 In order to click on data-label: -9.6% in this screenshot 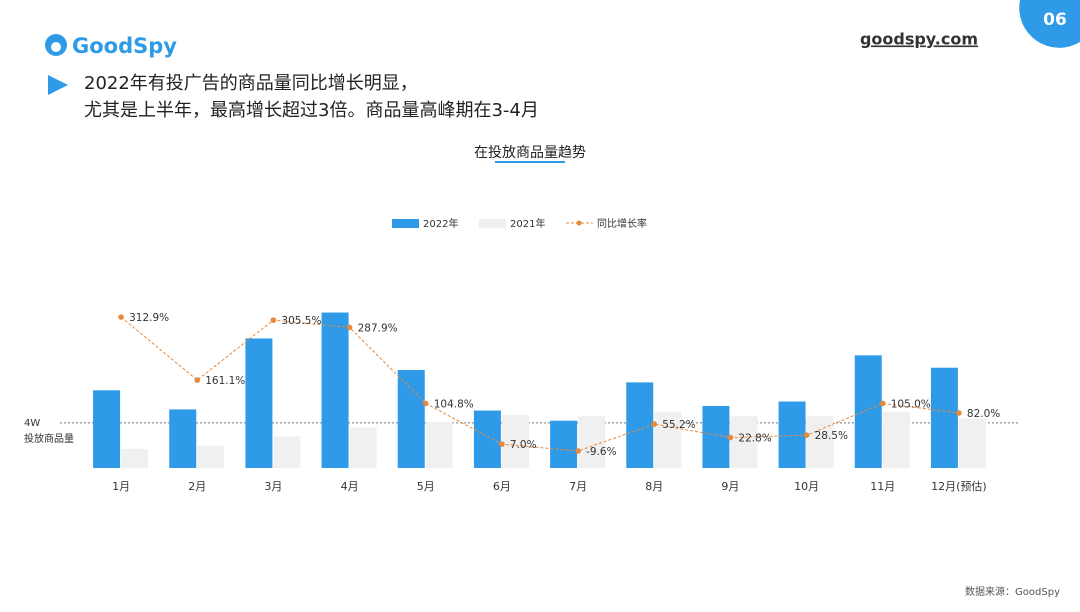, I will do `click(601, 452)`.